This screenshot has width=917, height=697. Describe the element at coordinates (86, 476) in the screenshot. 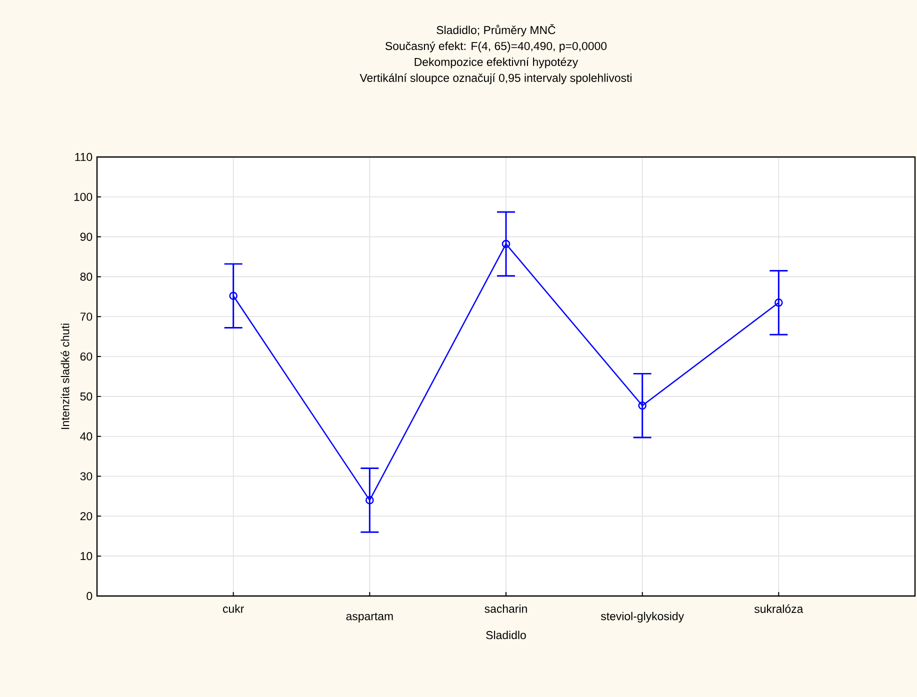

I see `y-tick-label: 30` at that location.